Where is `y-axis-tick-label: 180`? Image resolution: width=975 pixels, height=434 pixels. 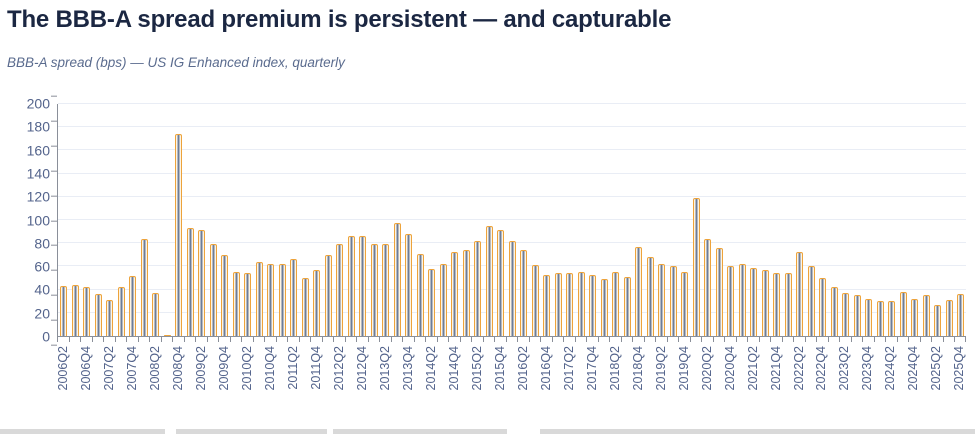 y-axis-tick-label: 180 is located at coordinates (28, 127).